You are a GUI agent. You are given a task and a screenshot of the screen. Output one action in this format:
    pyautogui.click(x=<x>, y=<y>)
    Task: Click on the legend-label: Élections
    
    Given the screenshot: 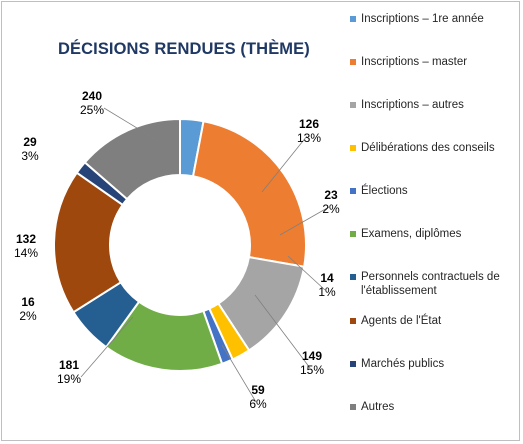 What is the action you would take?
    pyautogui.click(x=384, y=191)
    